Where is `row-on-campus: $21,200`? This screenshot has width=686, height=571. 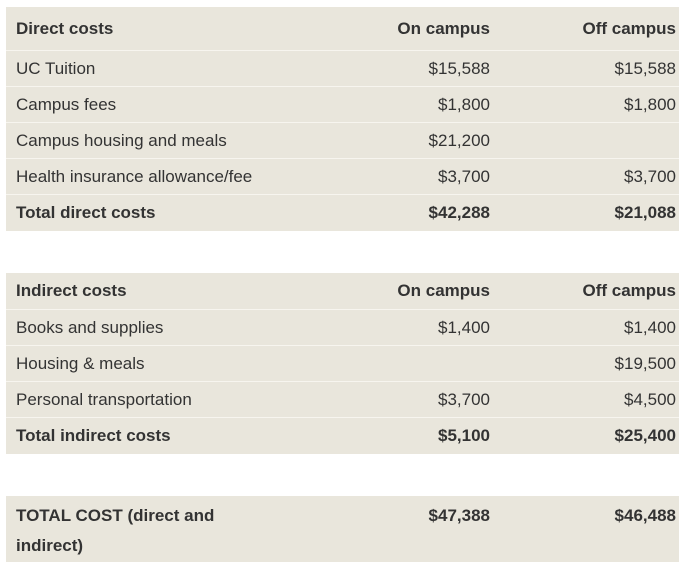
row-on-campus: $21,200 is located at coordinates (459, 140).